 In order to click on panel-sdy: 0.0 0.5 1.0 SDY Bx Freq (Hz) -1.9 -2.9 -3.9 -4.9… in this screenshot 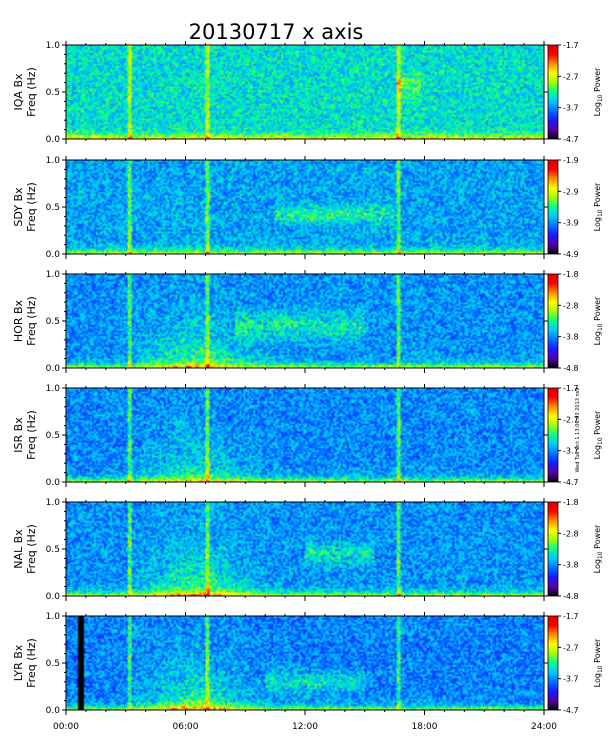, I will do `click(308, 208)`.